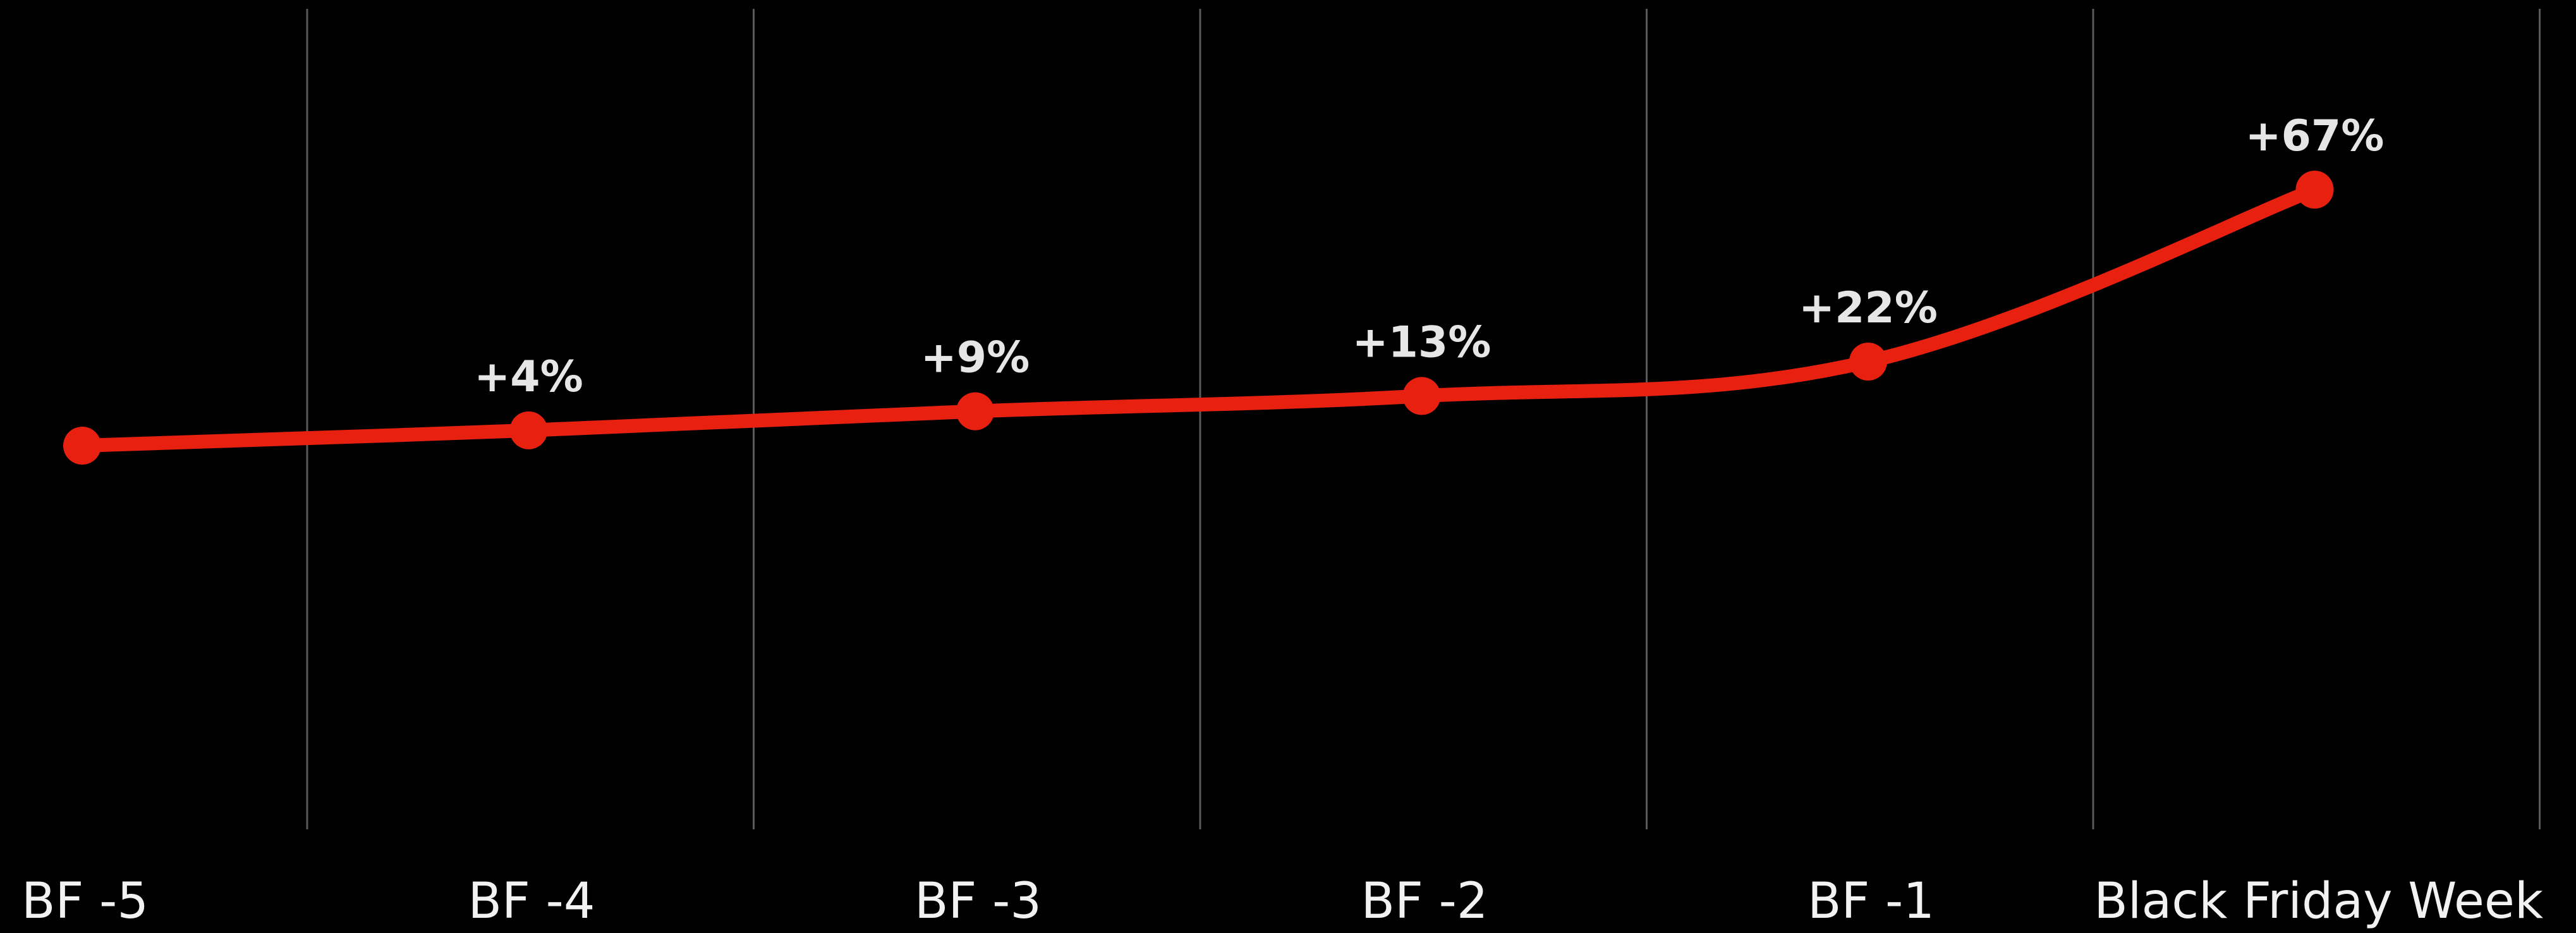 The height and width of the screenshot is (933, 2576). What do you see at coordinates (1422, 342) in the screenshot?
I see `data-label: +13%` at bounding box center [1422, 342].